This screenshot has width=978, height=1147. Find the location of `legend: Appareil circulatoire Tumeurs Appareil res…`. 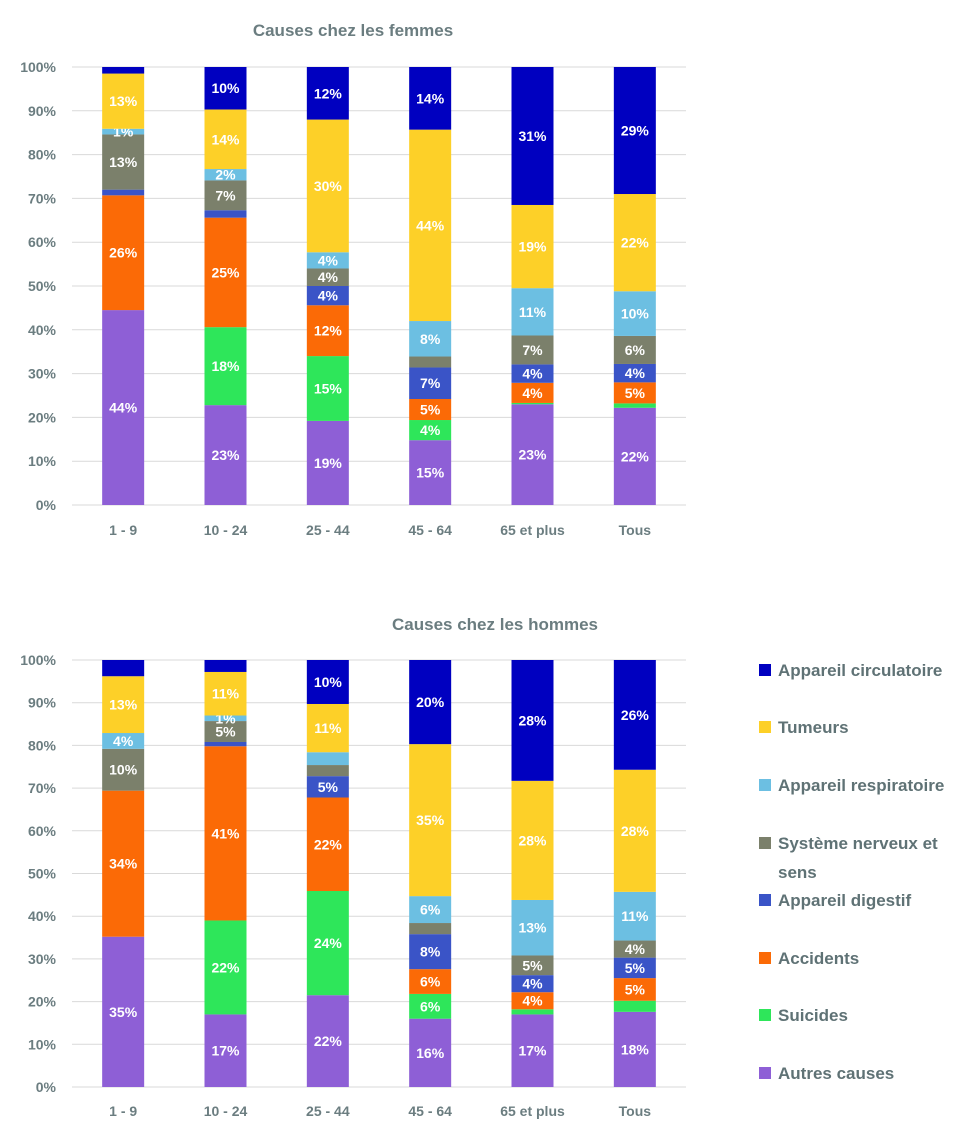

legend: Appareil circulatoire Tumeurs Appareil res… is located at coordinates (851, 872).